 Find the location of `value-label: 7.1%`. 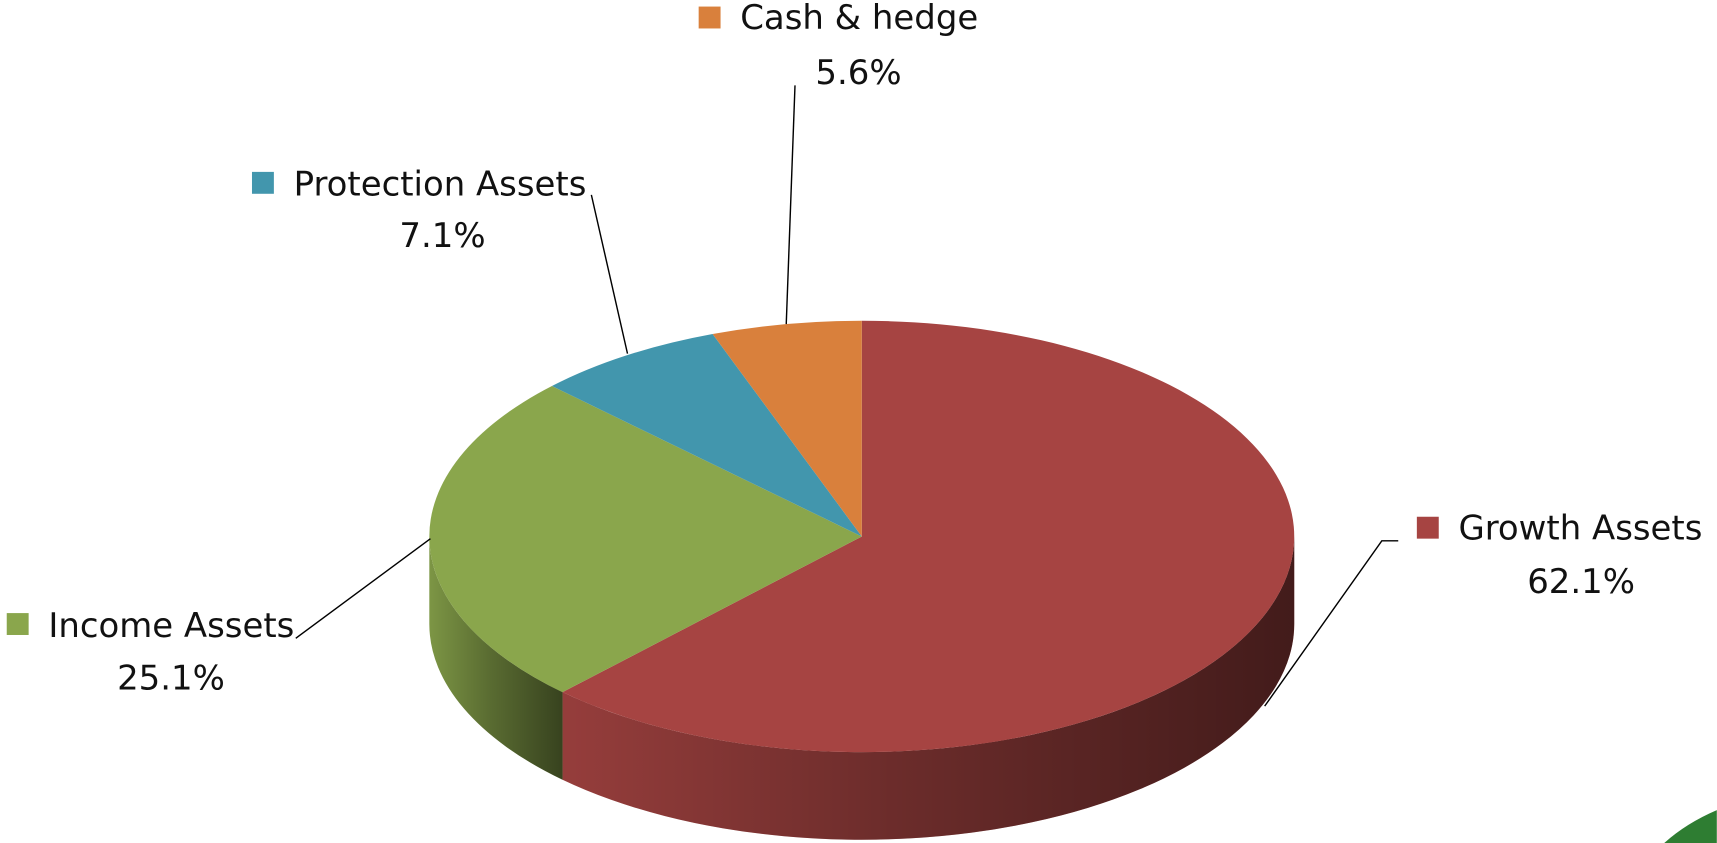

value-label: 7.1% is located at coordinates (442, 236).